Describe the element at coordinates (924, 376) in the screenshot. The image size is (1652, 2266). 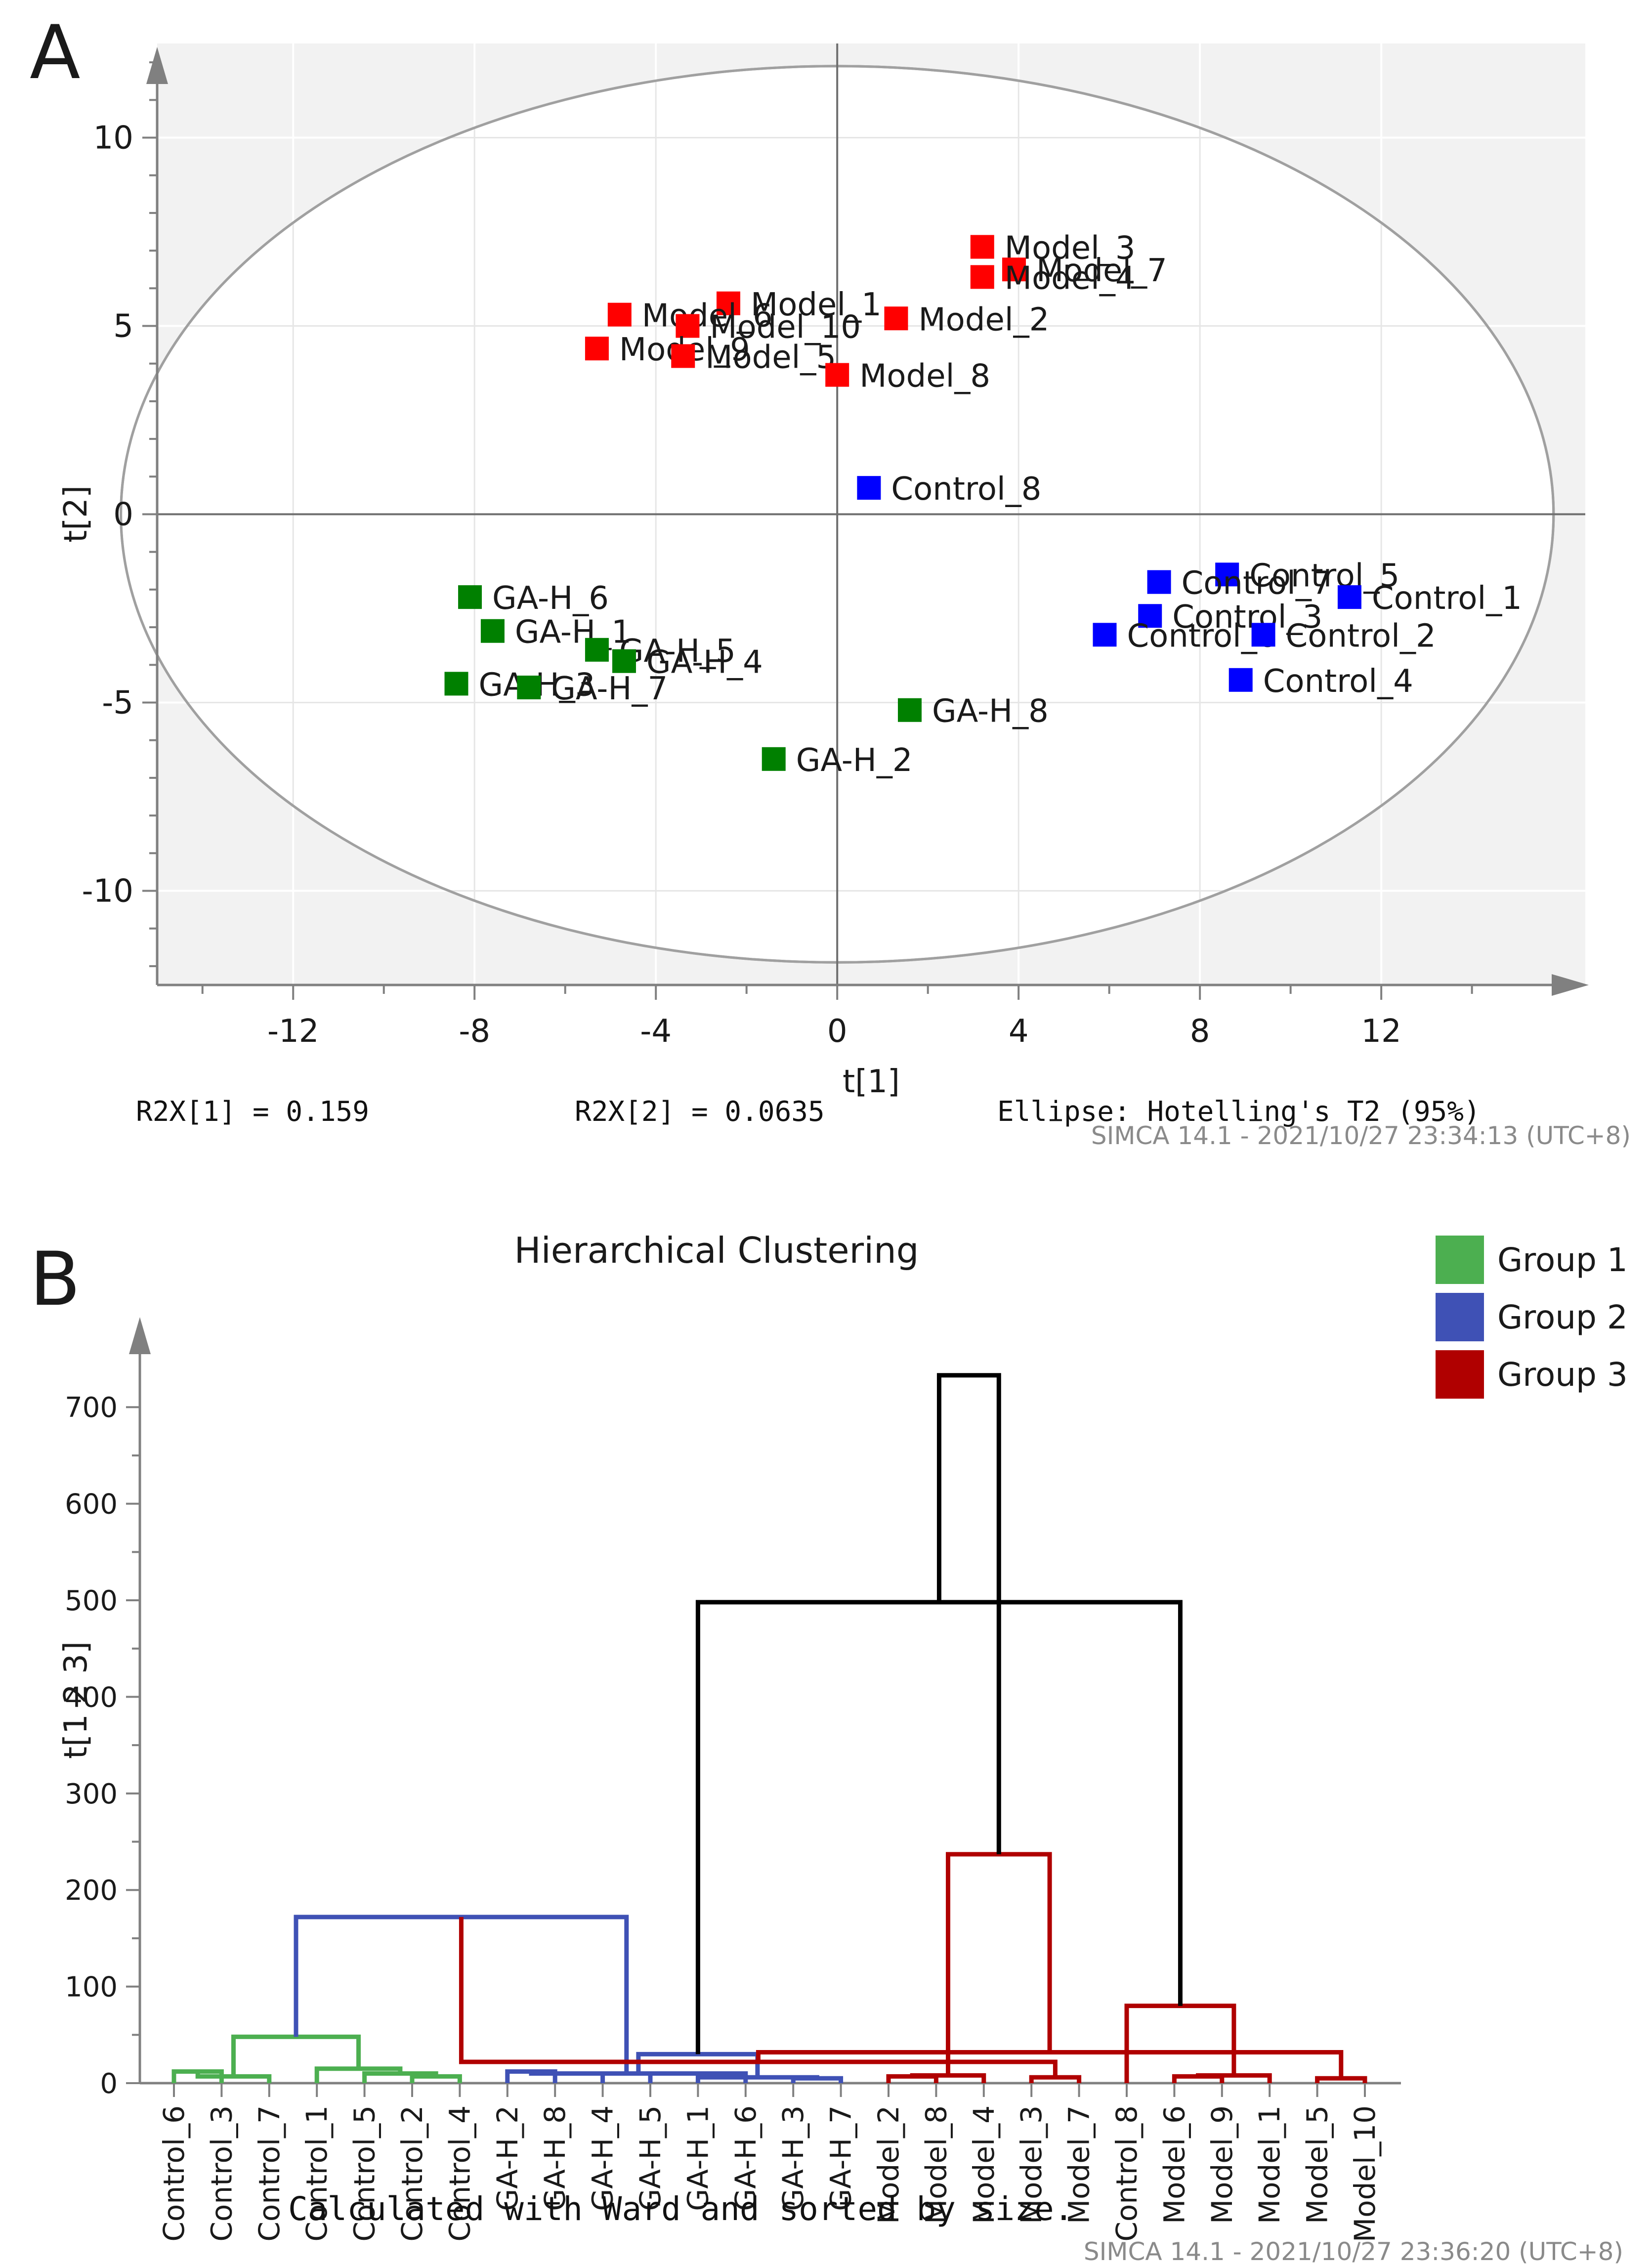
I see `point-label-Model_8: Model_8` at that location.